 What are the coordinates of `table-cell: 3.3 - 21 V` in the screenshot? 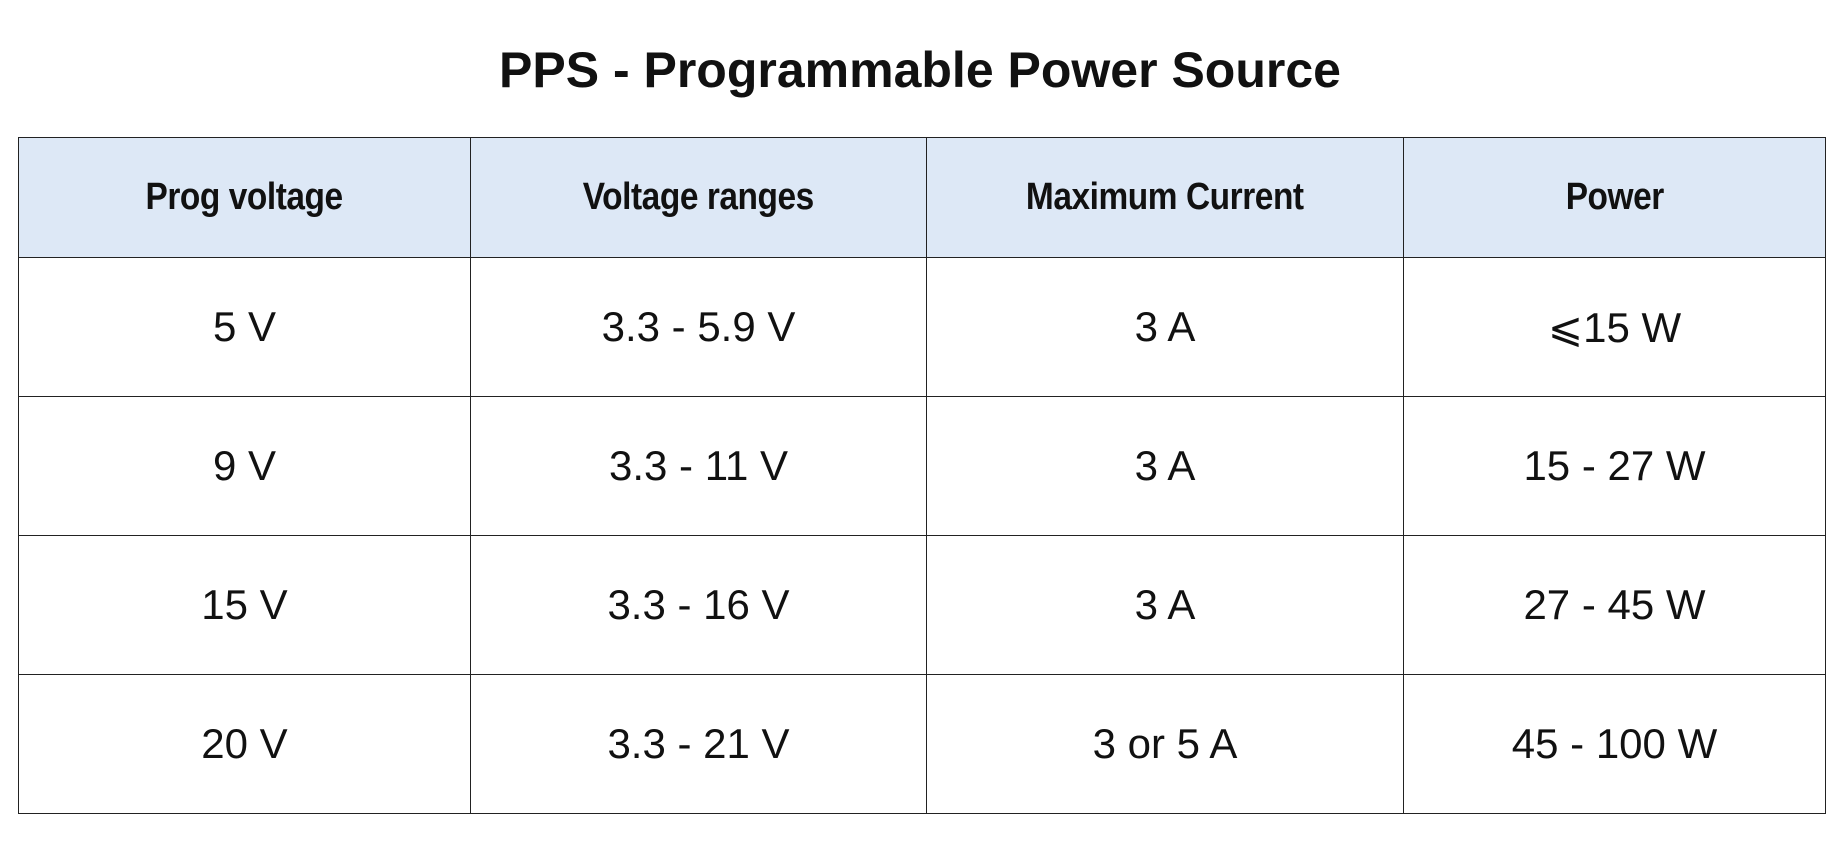 It's located at (698, 744).